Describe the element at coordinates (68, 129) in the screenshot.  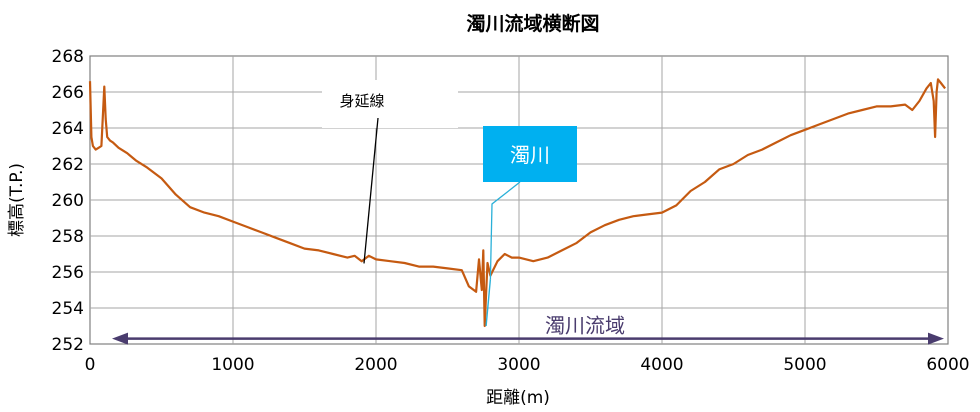
I see `y-tick-label: 264` at that location.